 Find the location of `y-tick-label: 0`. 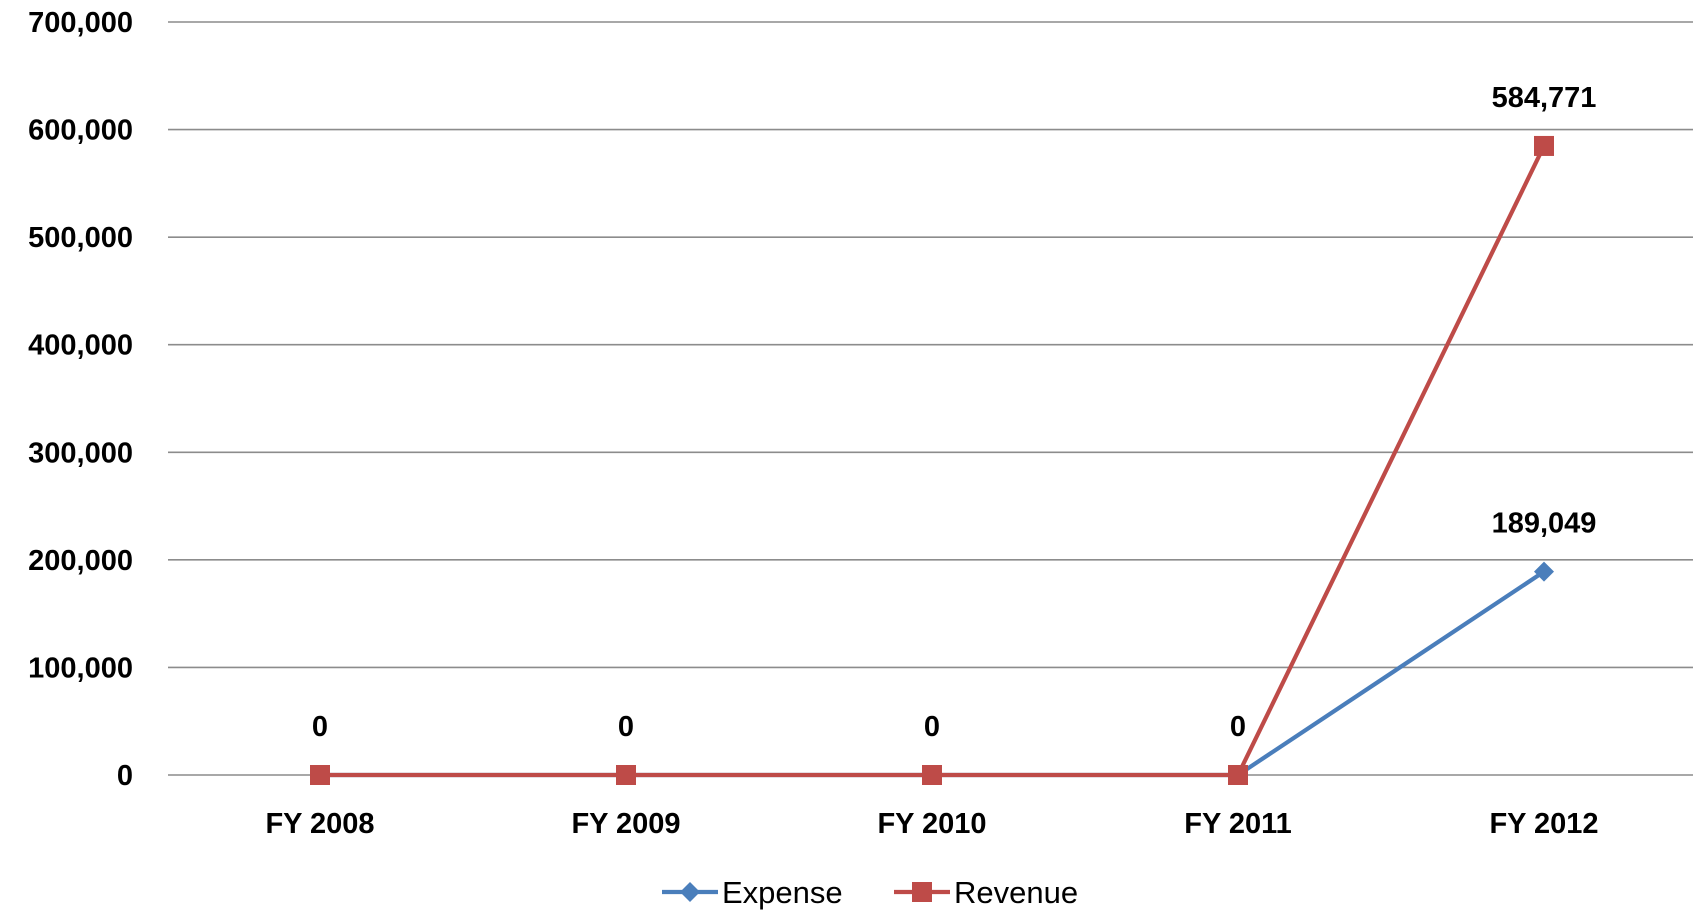

y-tick-label: 0 is located at coordinates (125, 776).